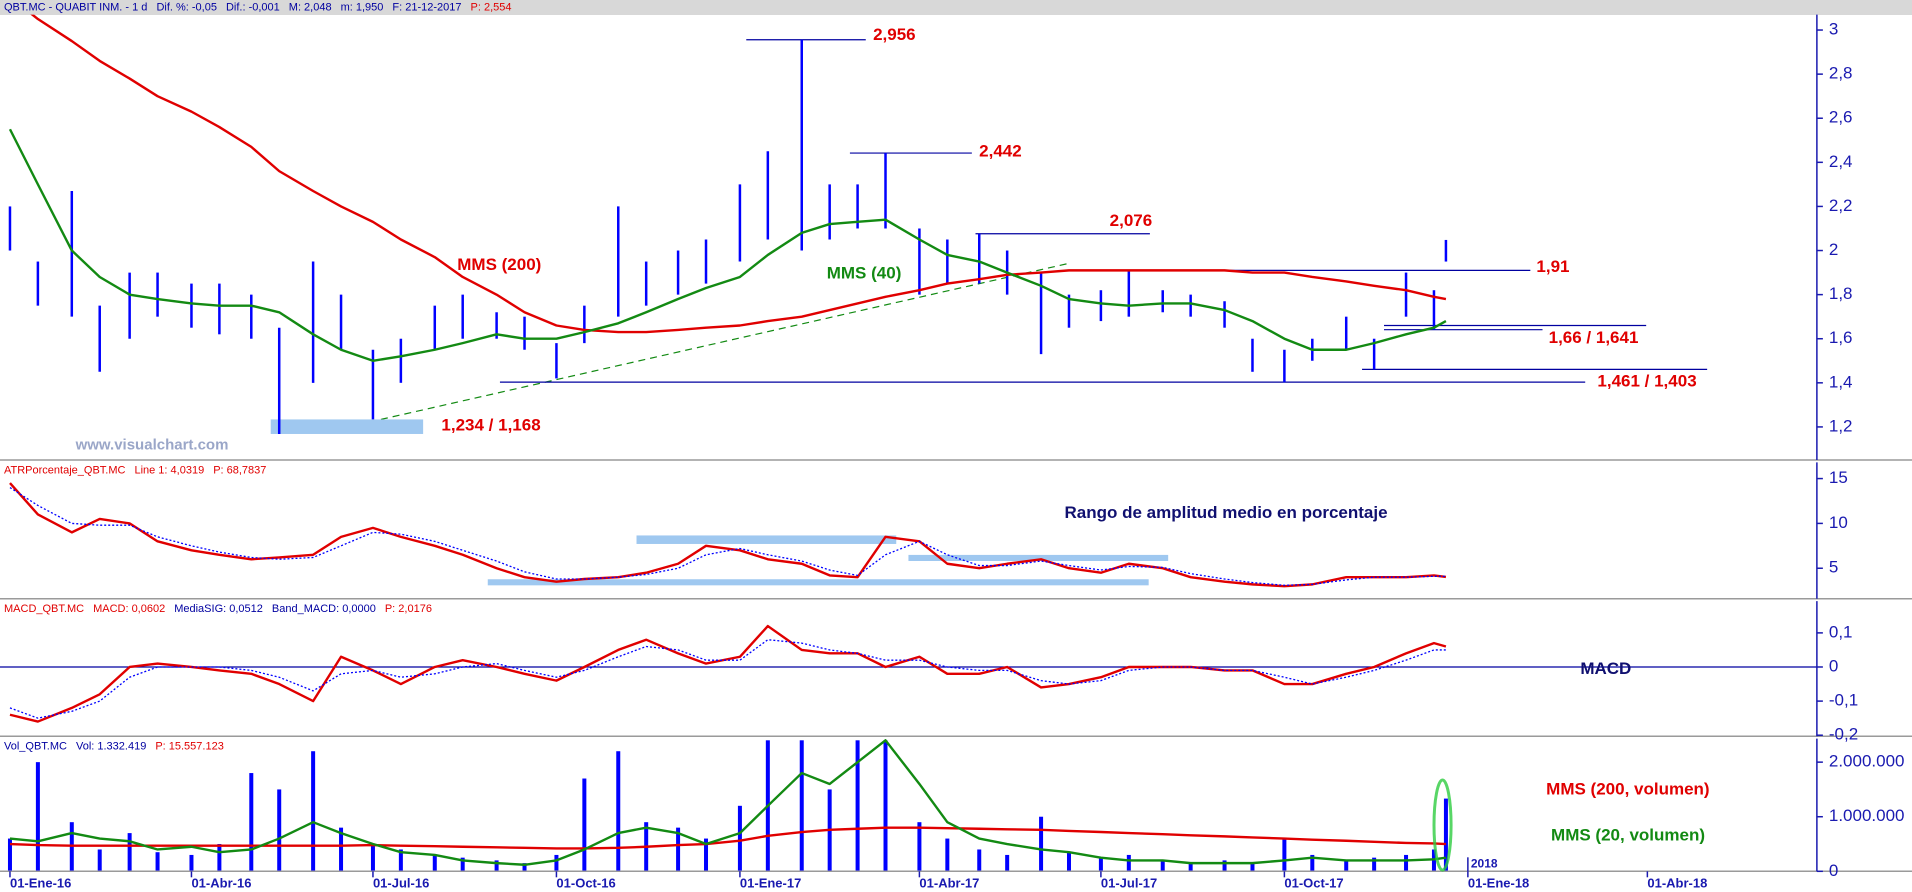 Image resolution: width=1912 pixels, height=892 pixels. I want to click on x-tick-label: 01-Jul-16, so click(401, 883).